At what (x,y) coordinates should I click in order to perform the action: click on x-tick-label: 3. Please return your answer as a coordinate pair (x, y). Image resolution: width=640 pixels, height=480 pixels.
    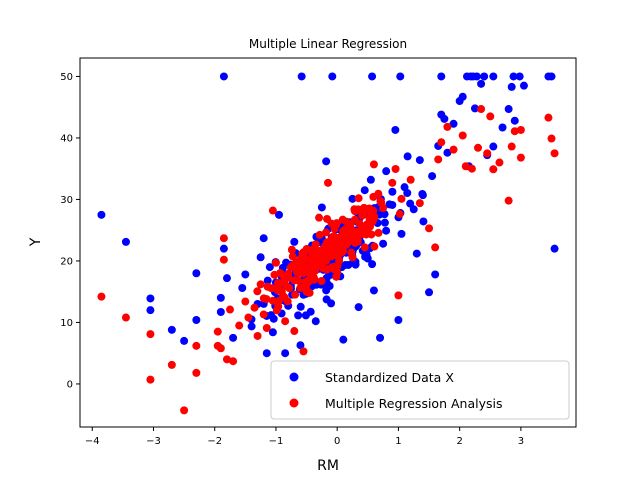
    Looking at the image, I should click on (521, 441).